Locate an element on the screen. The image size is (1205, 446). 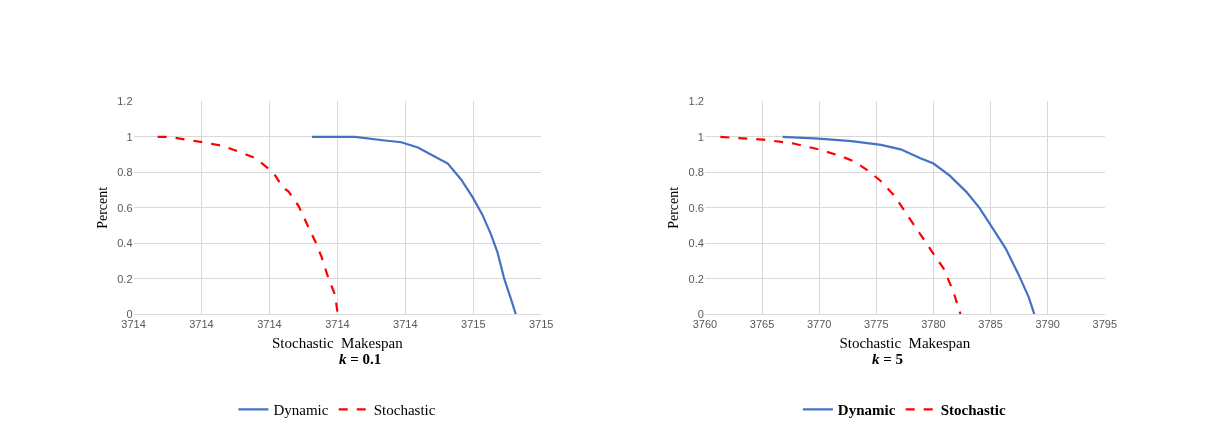
x-tick-label: 3790 is located at coordinates (1047, 324).